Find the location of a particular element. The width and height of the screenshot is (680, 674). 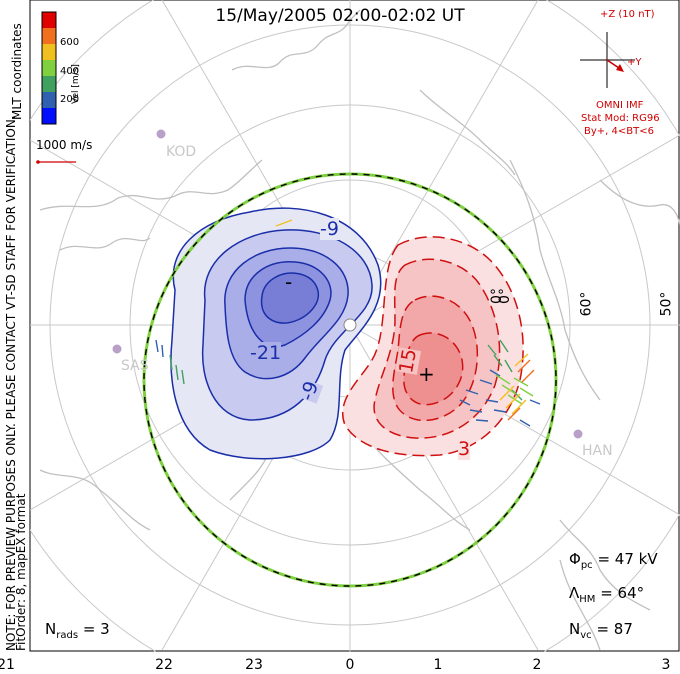

vector-count: Nvc = 87 is located at coordinates (601, 630).